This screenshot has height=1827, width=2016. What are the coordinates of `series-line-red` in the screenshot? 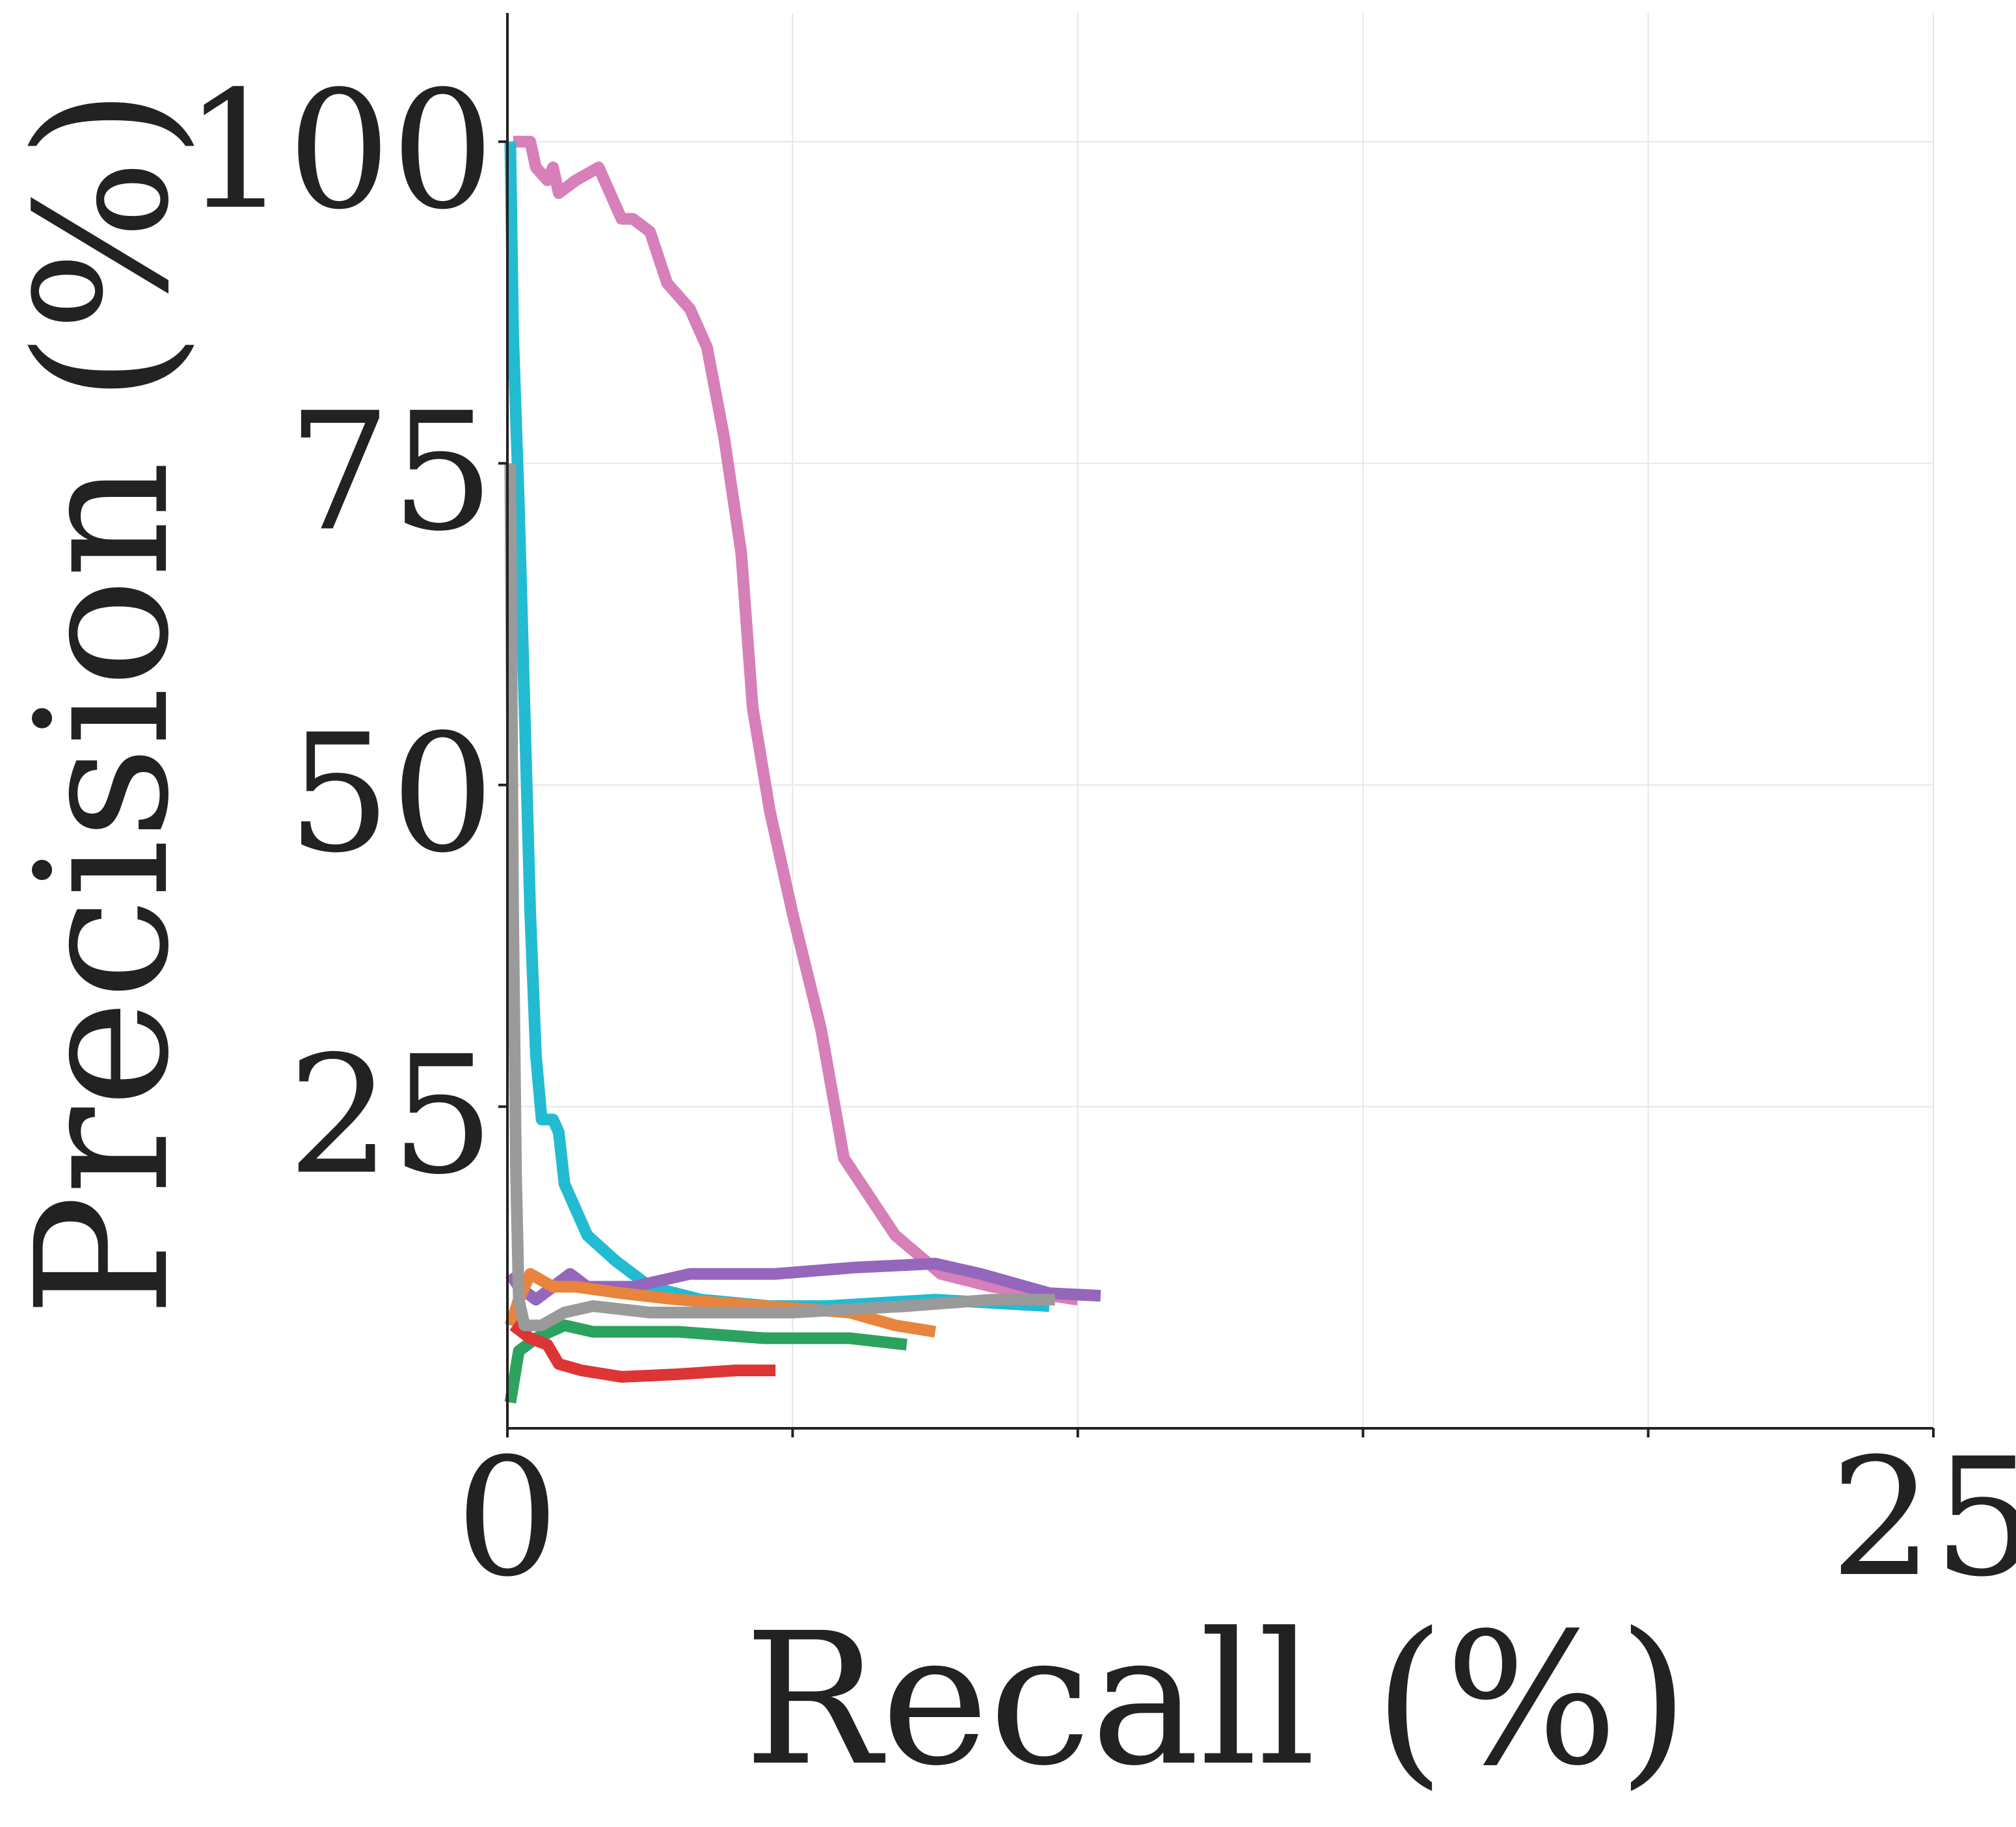 It's located at (642, 1351).